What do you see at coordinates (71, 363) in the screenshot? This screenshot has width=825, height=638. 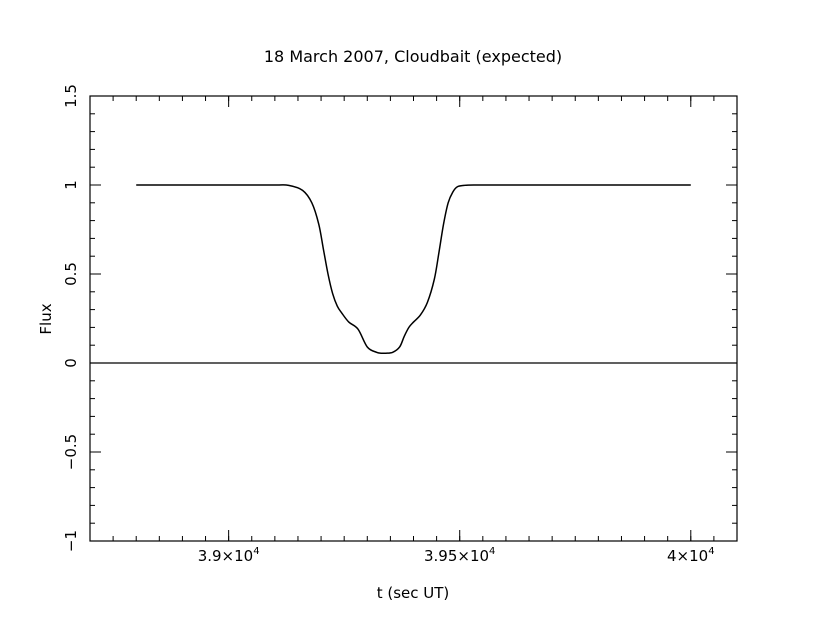 I see `y-tick-label: 0` at bounding box center [71, 363].